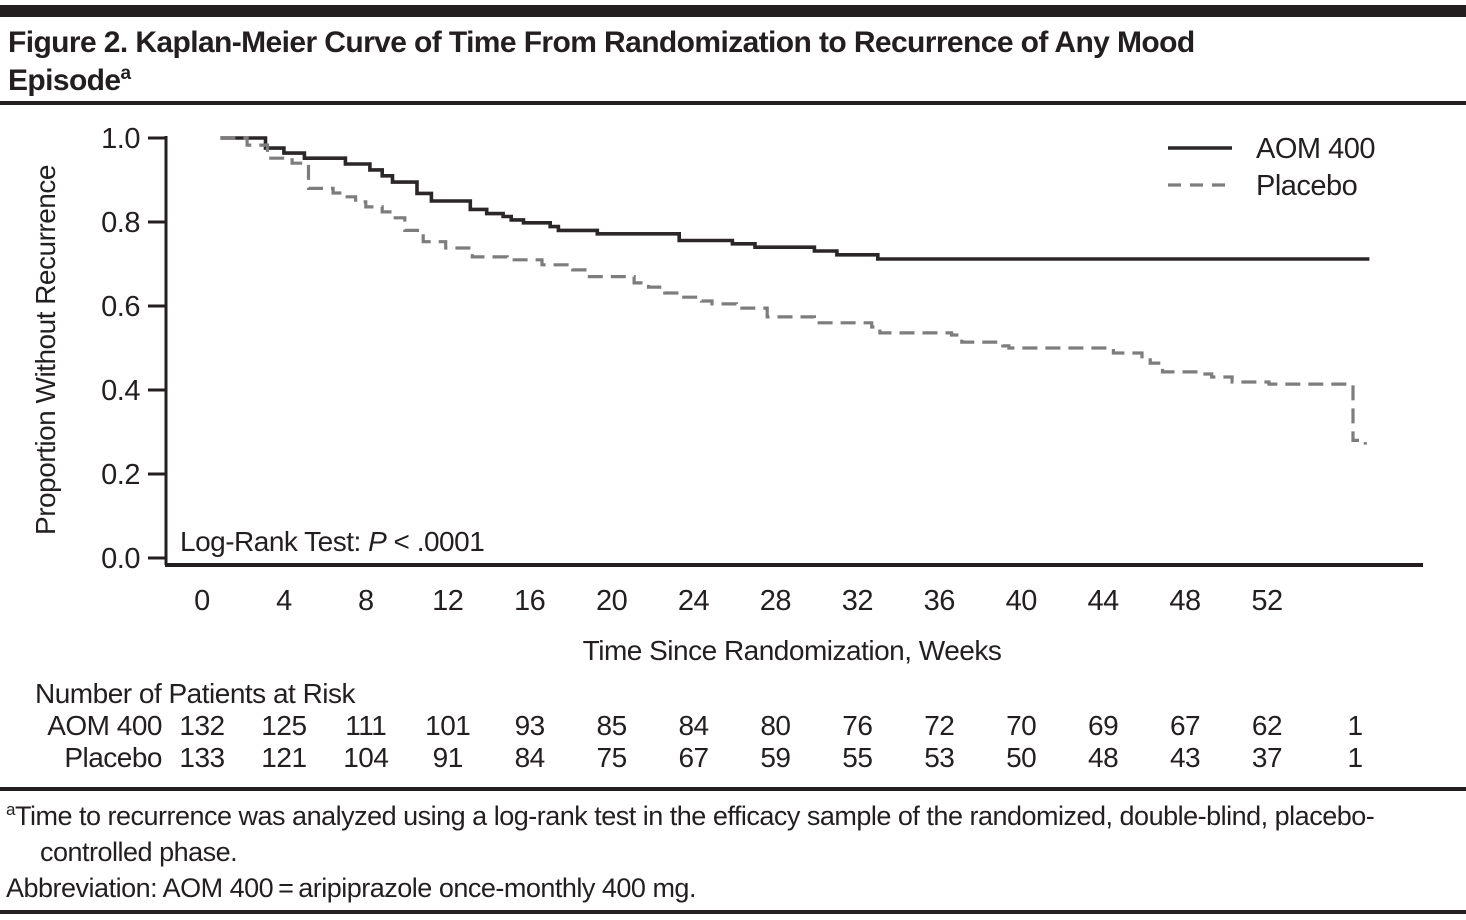 Image resolution: width=1466 pixels, height=920 pixels. Describe the element at coordinates (10, 809) in the screenshot. I see `footnote-a-superscript: a` at that location.